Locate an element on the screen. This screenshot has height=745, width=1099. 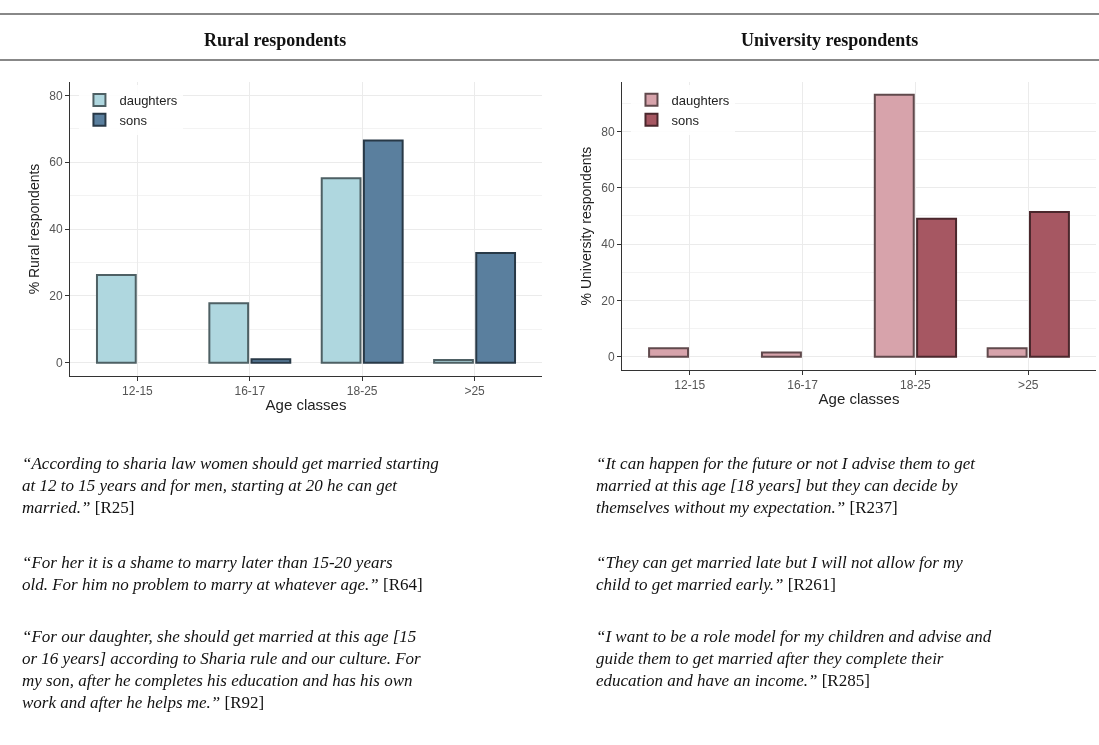
text: “It can happen for the future or not I advise them to get married at this age [18 years] but they can decide by themselves without my expectation.” [R237] is located at coordinates (786, 486).